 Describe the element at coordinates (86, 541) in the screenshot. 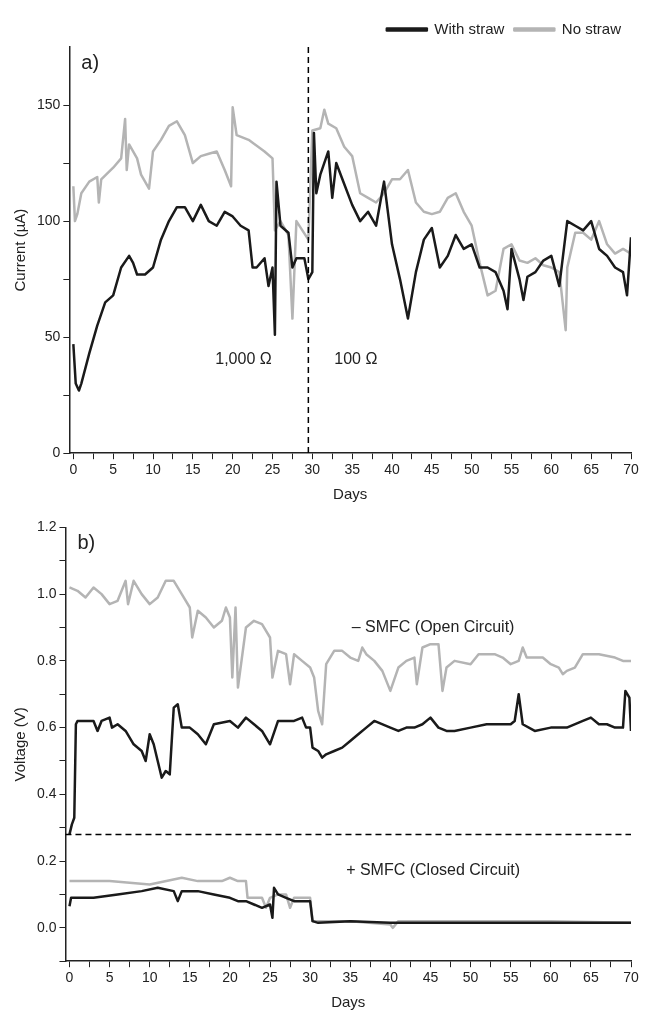

I see `chart-title: b)` at that location.